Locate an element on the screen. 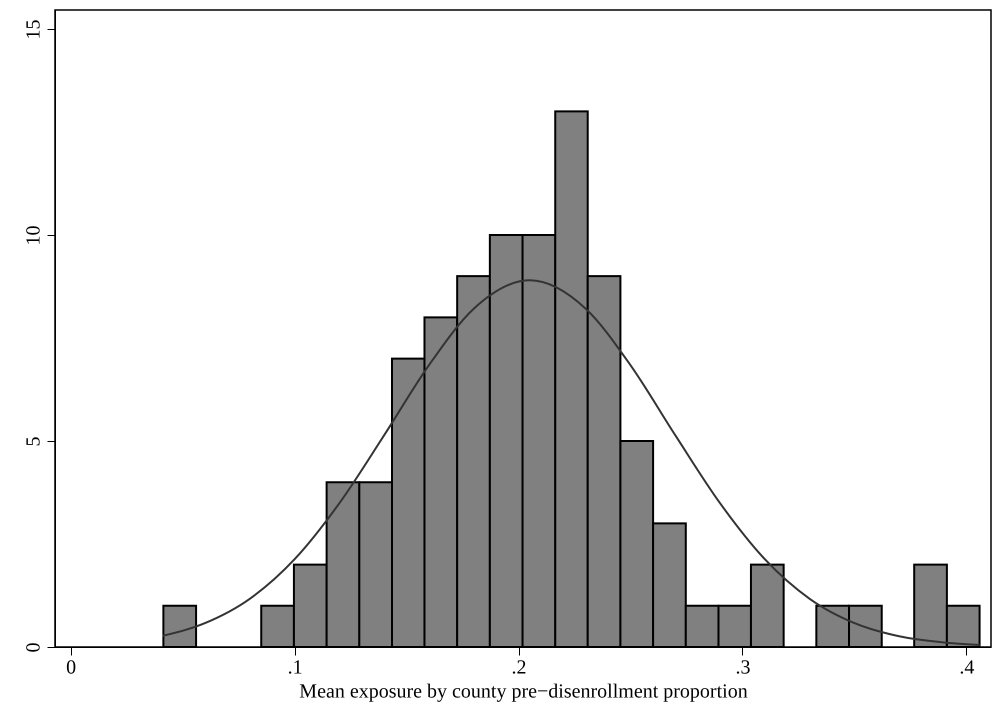 The width and height of the screenshot is (998, 721). x-tick-label: .1 is located at coordinates (295, 667).